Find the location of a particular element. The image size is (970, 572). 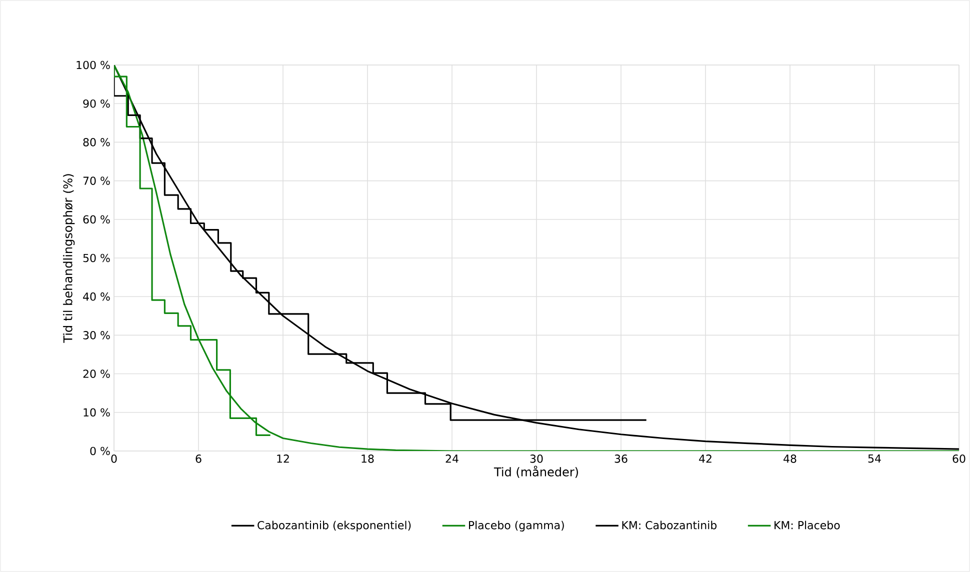

legend-label: Cabozantinib (eksponentiel) is located at coordinates (334, 526).